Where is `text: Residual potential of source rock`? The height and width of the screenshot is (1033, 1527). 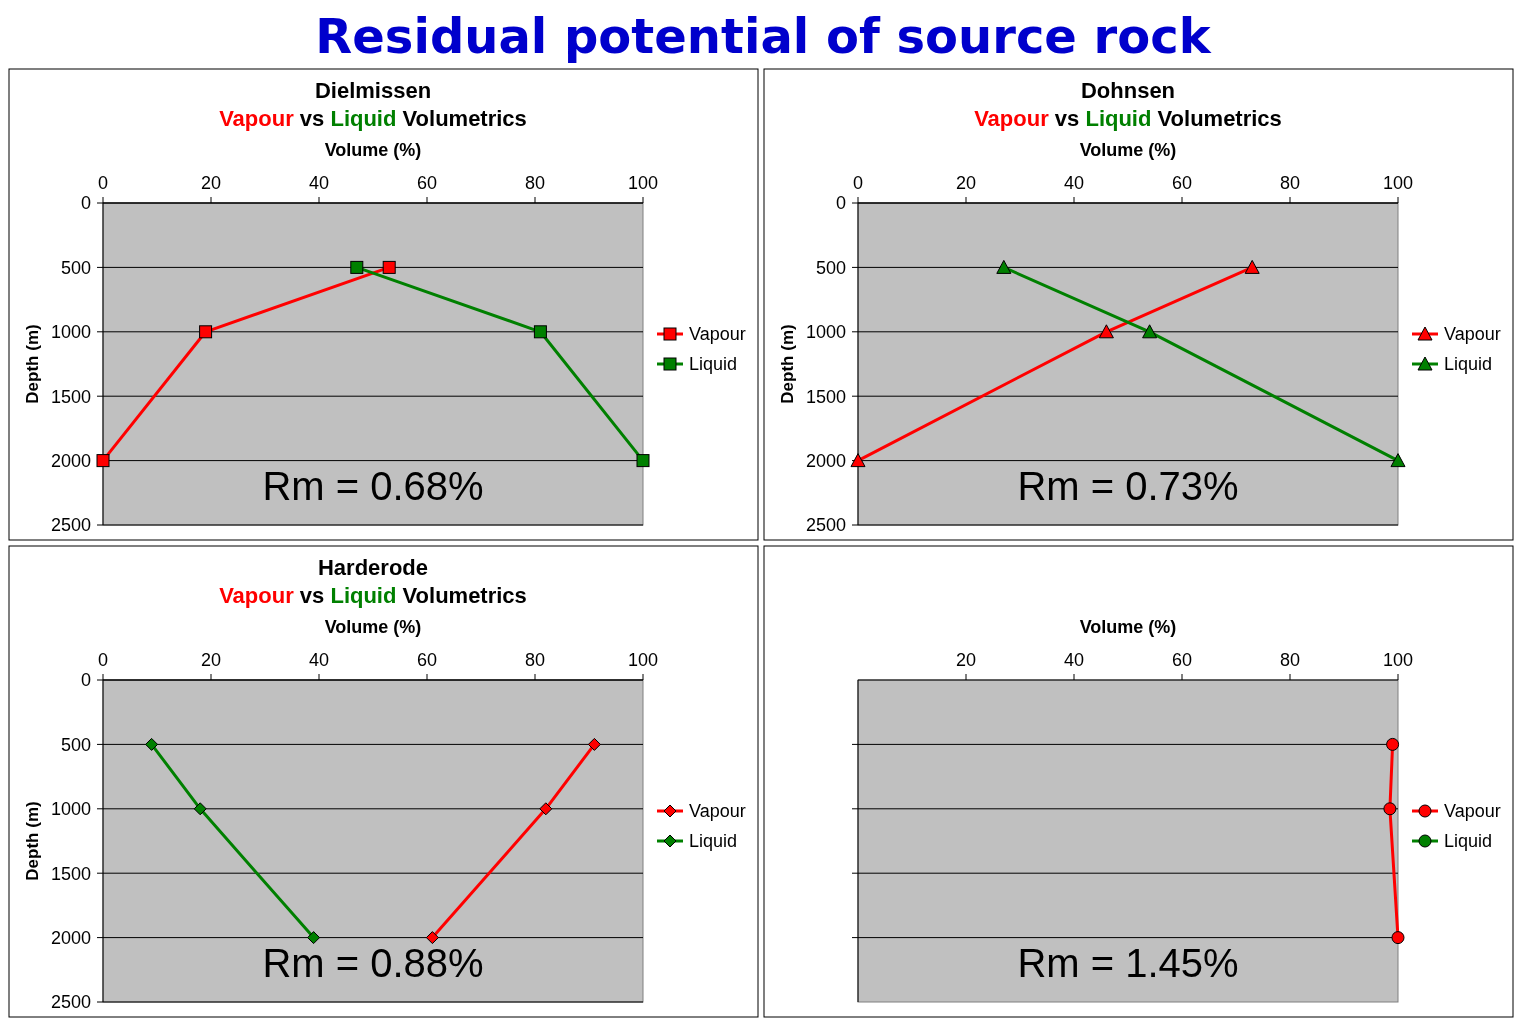 text: Residual potential of source rock is located at coordinates (763, 36).